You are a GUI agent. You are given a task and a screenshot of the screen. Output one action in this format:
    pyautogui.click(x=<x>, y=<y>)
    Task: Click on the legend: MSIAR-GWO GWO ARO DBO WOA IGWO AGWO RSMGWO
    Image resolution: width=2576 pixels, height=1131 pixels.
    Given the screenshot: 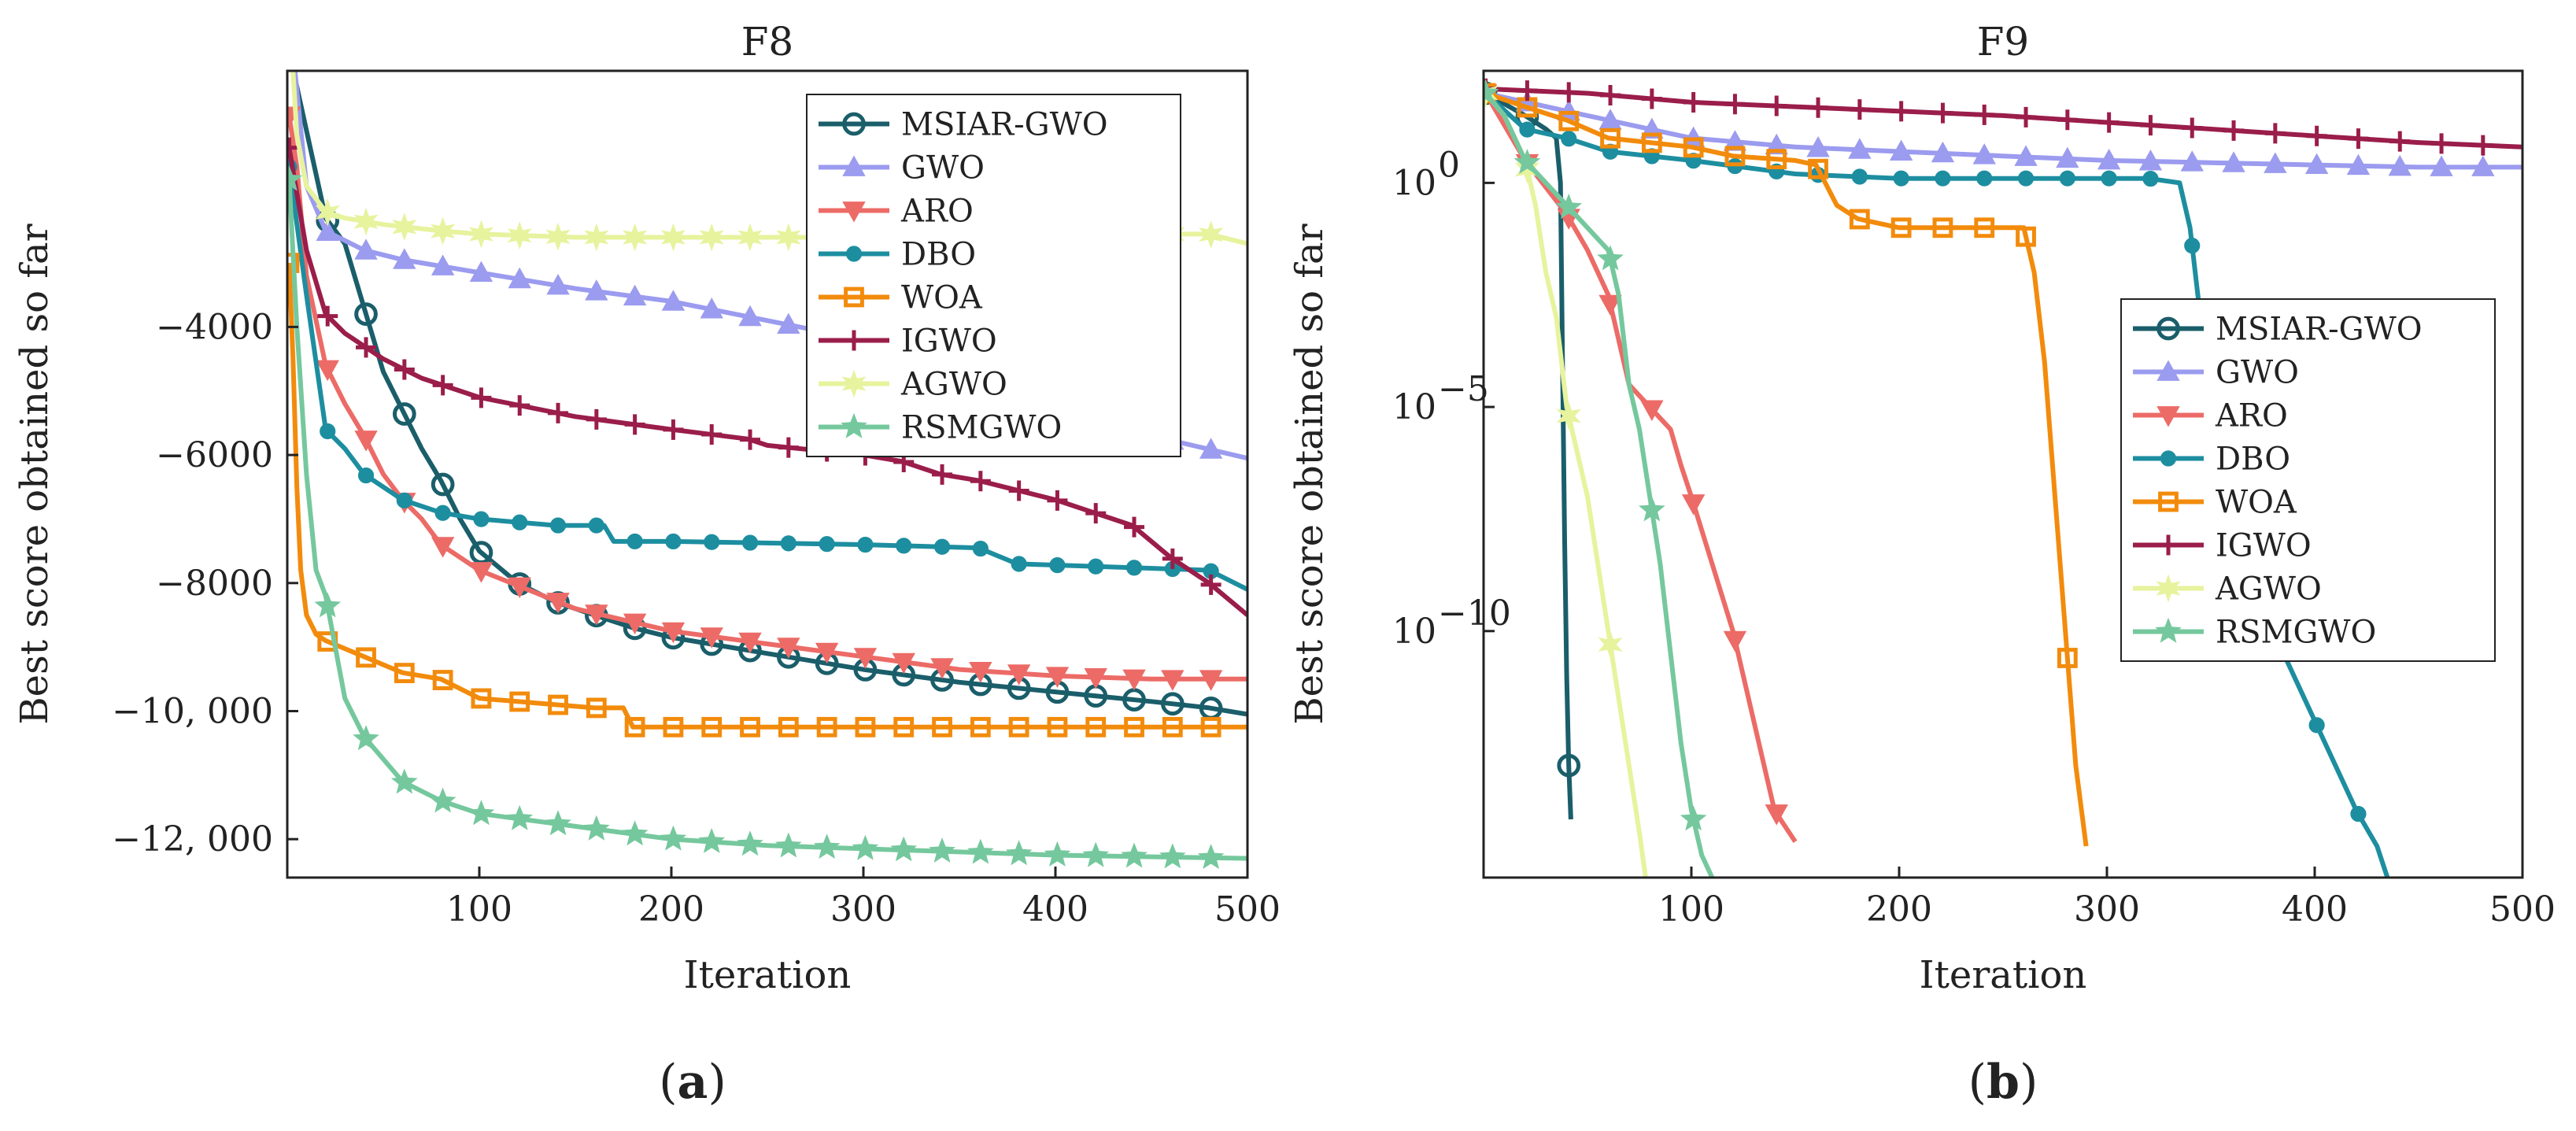 What is the action you would take?
    pyautogui.click(x=2308, y=480)
    